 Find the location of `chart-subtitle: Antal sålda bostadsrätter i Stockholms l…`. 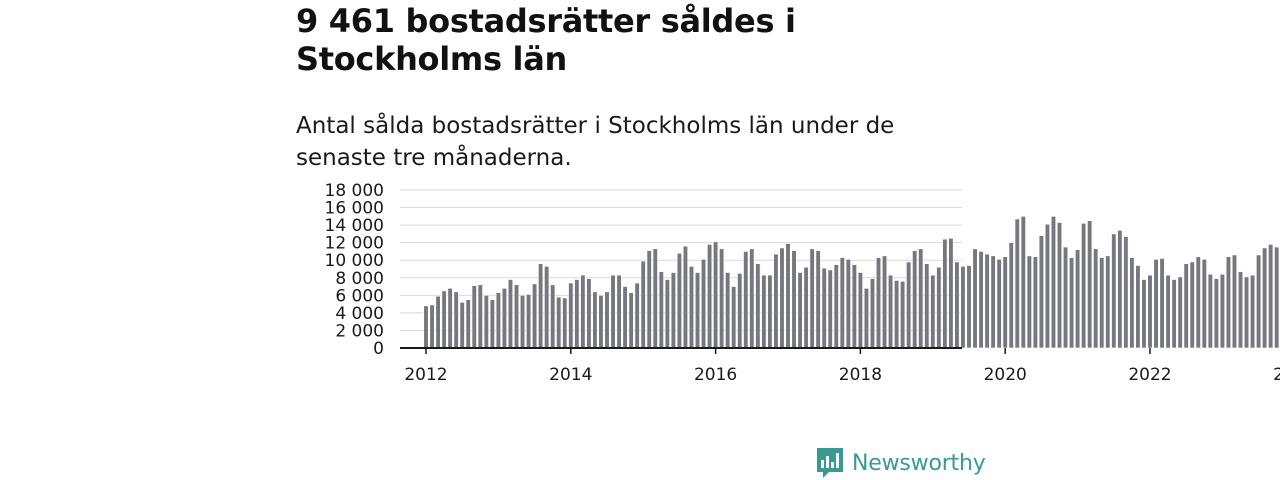

chart-subtitle: Antal sålda bostadsrätter i Stockholms l… is located at coordinates (595, 142).